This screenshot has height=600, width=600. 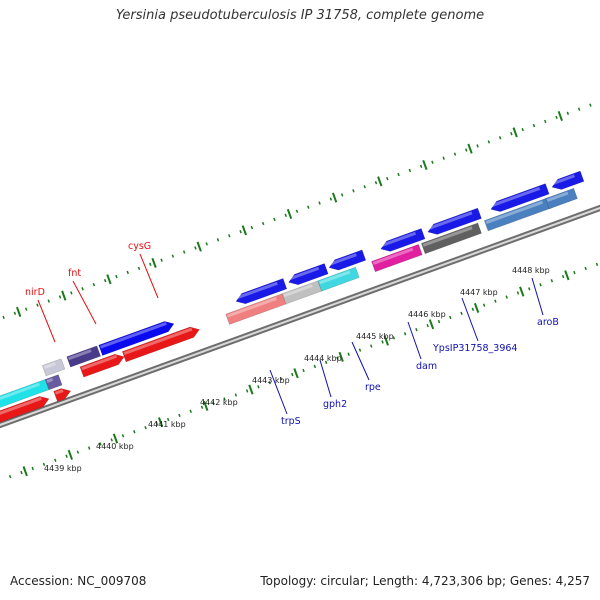 What do you see at coordinates (568, 180) in the screenshot?
I see `feature-far-right` at bounding box center [568, 180].